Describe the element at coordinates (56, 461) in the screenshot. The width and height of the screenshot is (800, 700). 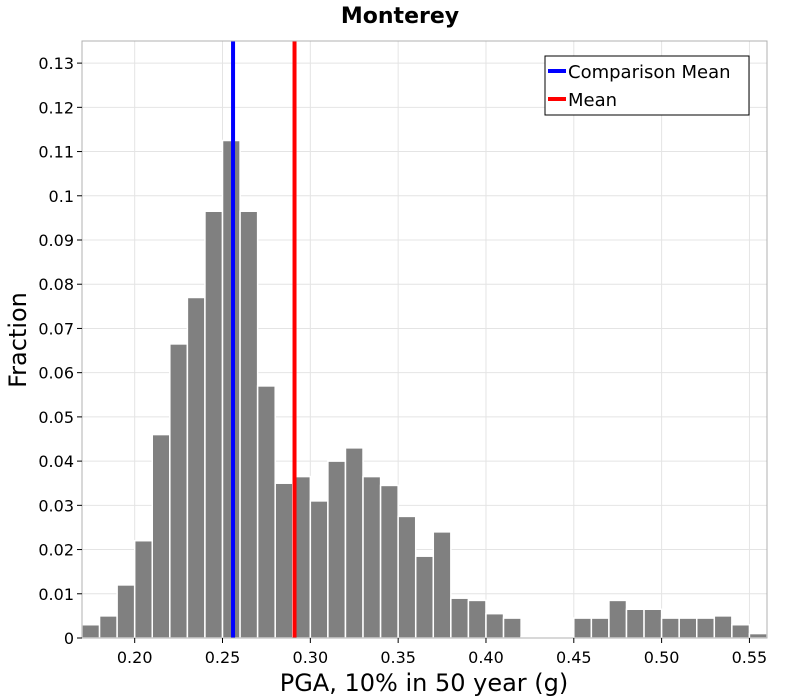
I see `y-tick-label: 0.04` at that location.